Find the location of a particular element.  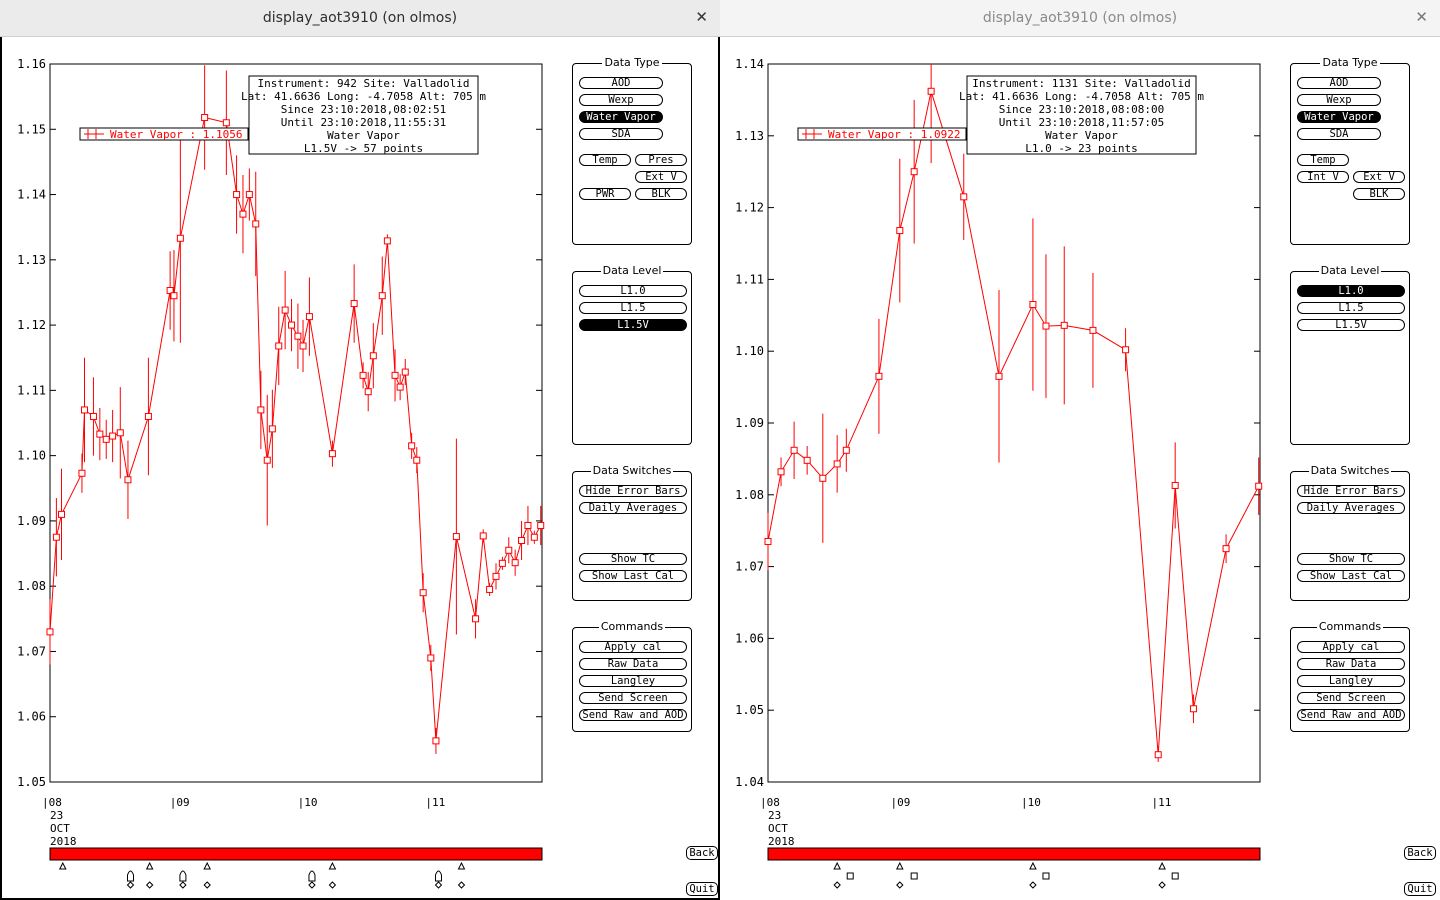

date-label: OCT is located at coordinates (778, 828).